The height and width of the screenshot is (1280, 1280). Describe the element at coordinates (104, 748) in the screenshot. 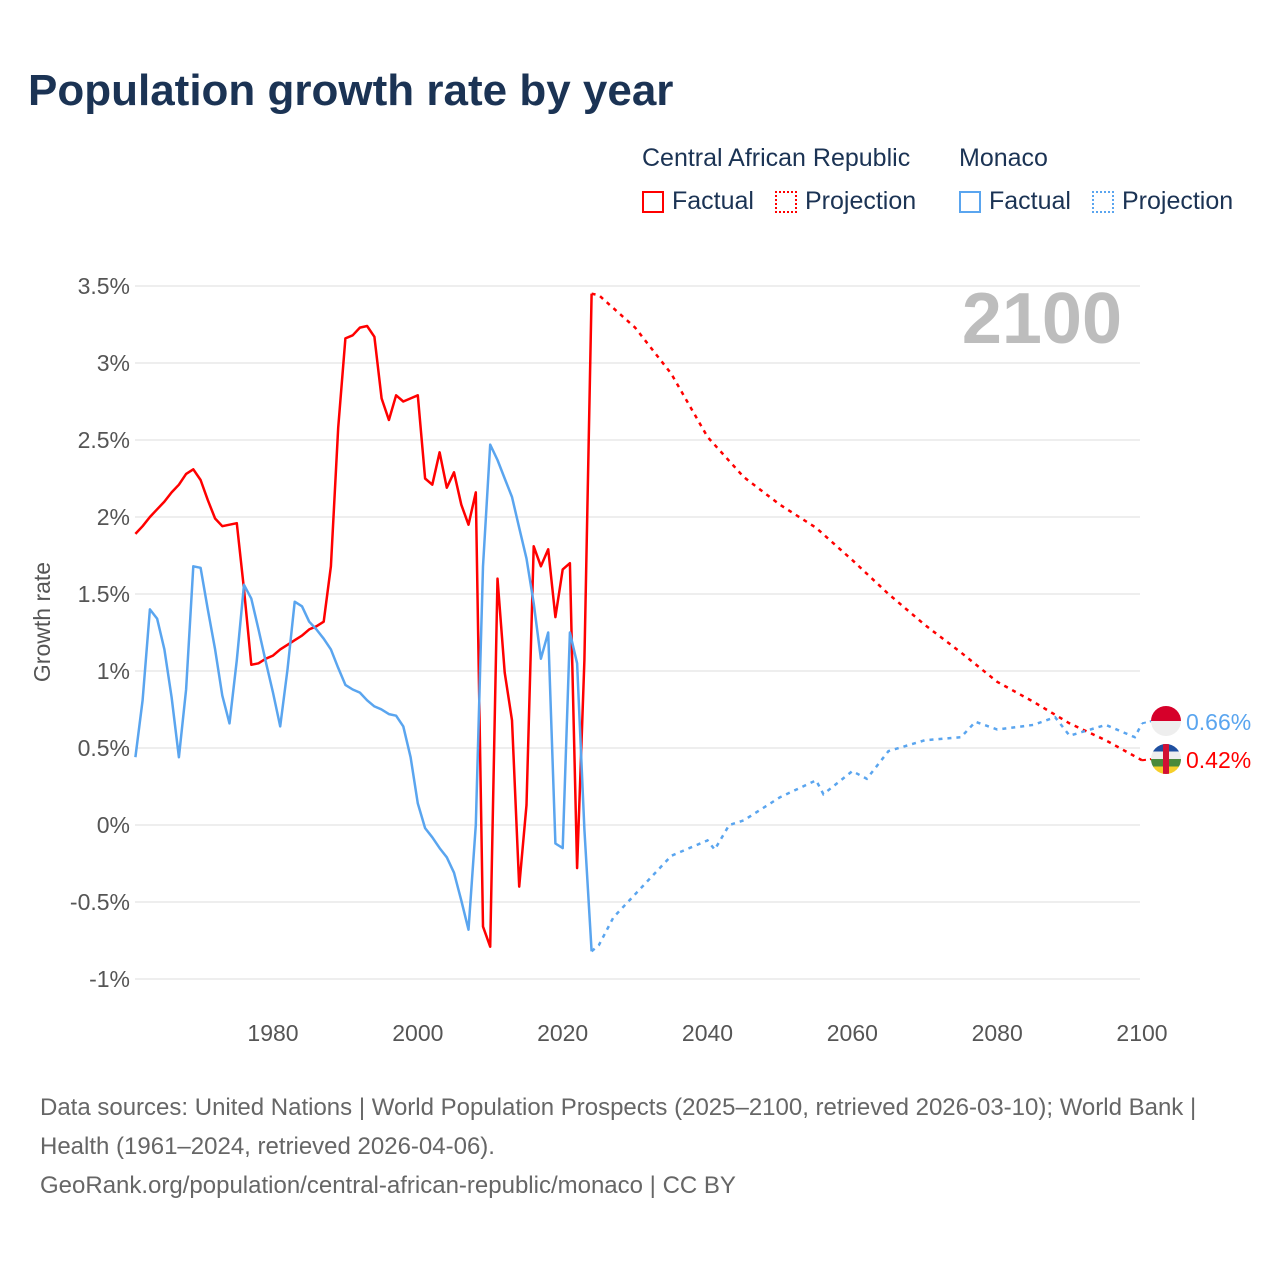

I see `y-tick-label: 0.5%` at that location.